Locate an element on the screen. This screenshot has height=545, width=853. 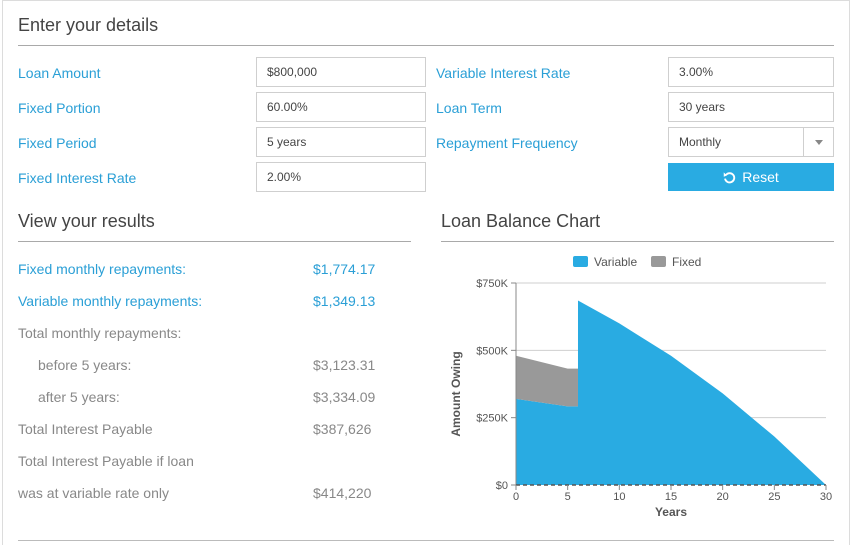
x-tick-label: 15 is located at coordinates (671, 497).